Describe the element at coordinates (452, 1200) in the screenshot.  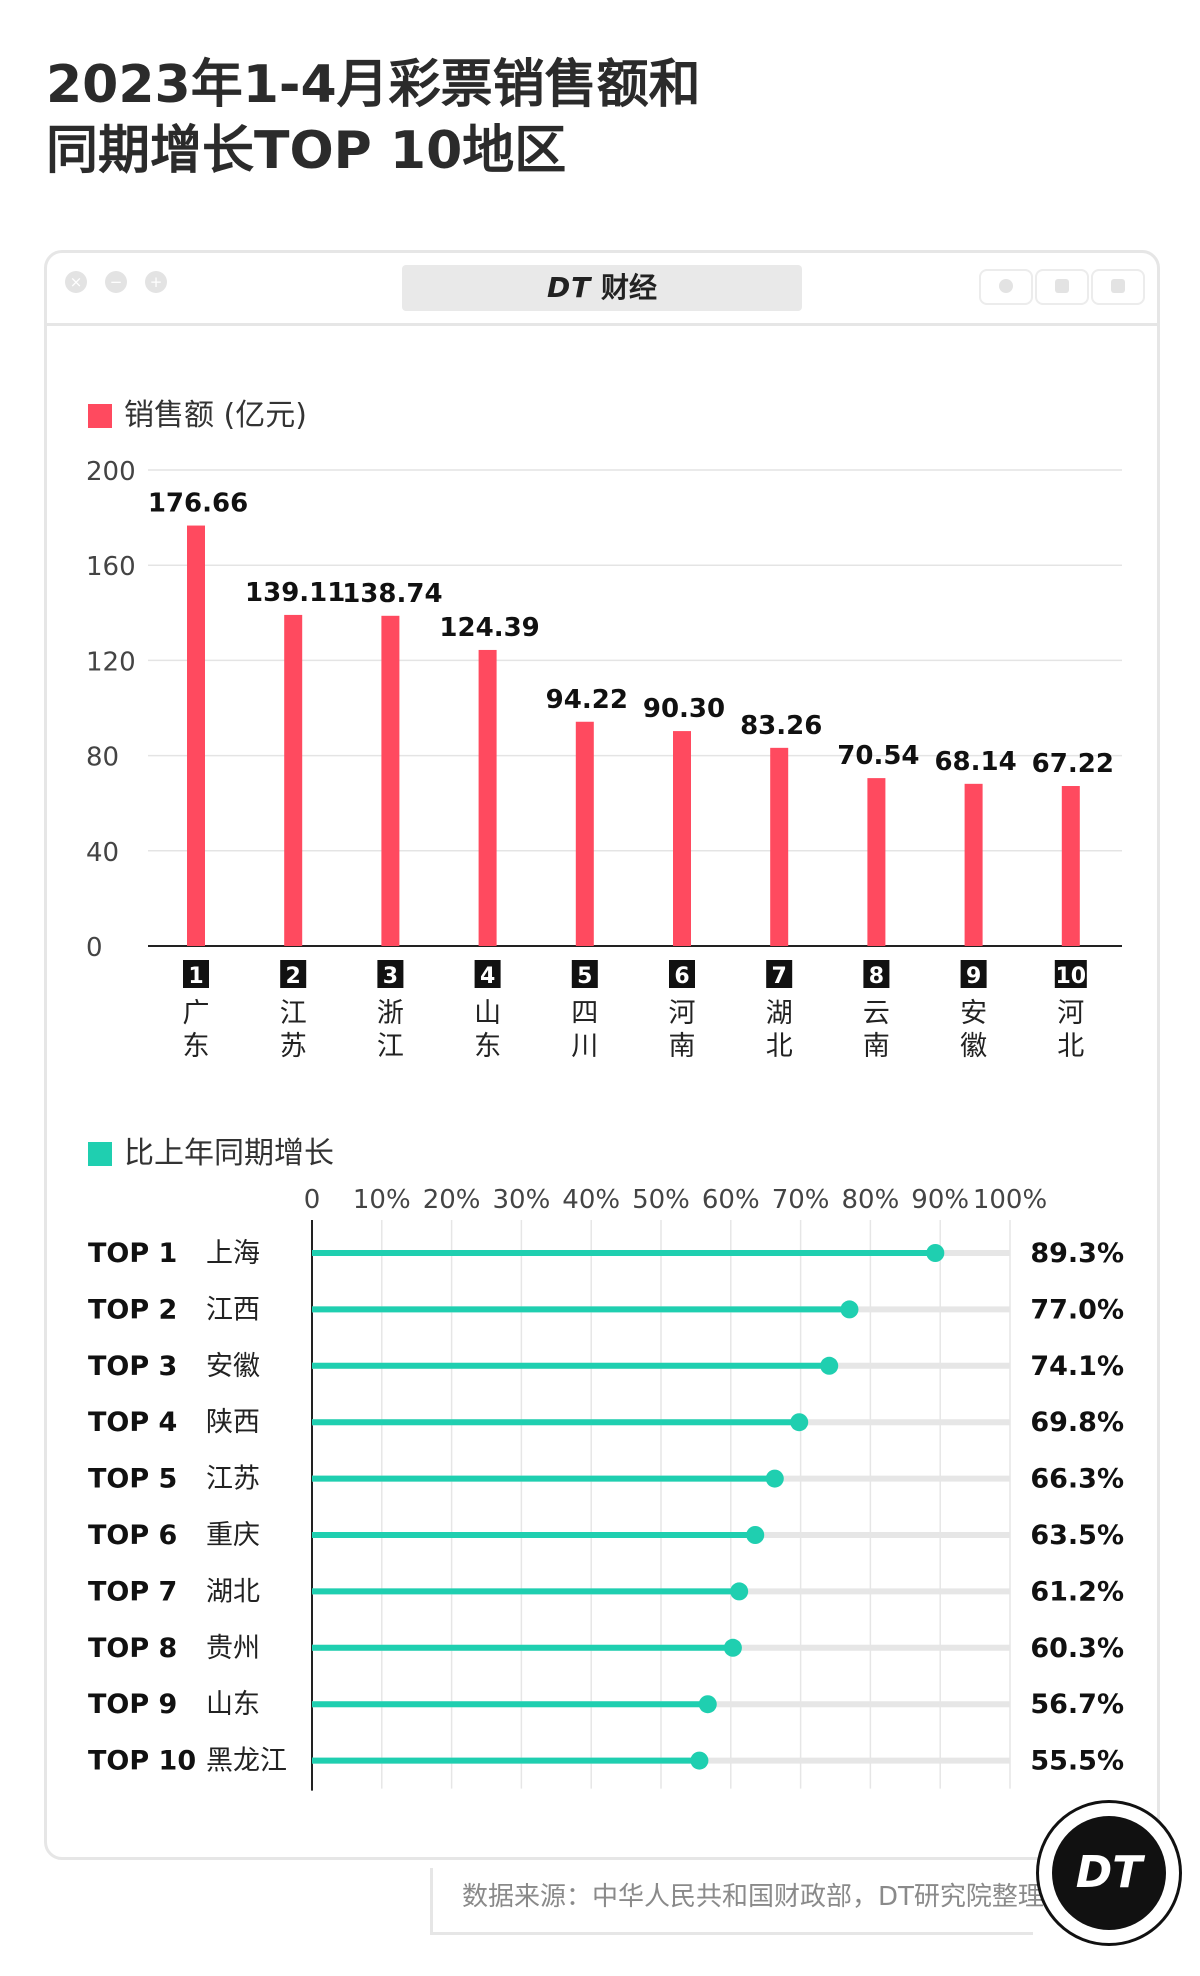
I see `x-tick-label: 20%` at that location.